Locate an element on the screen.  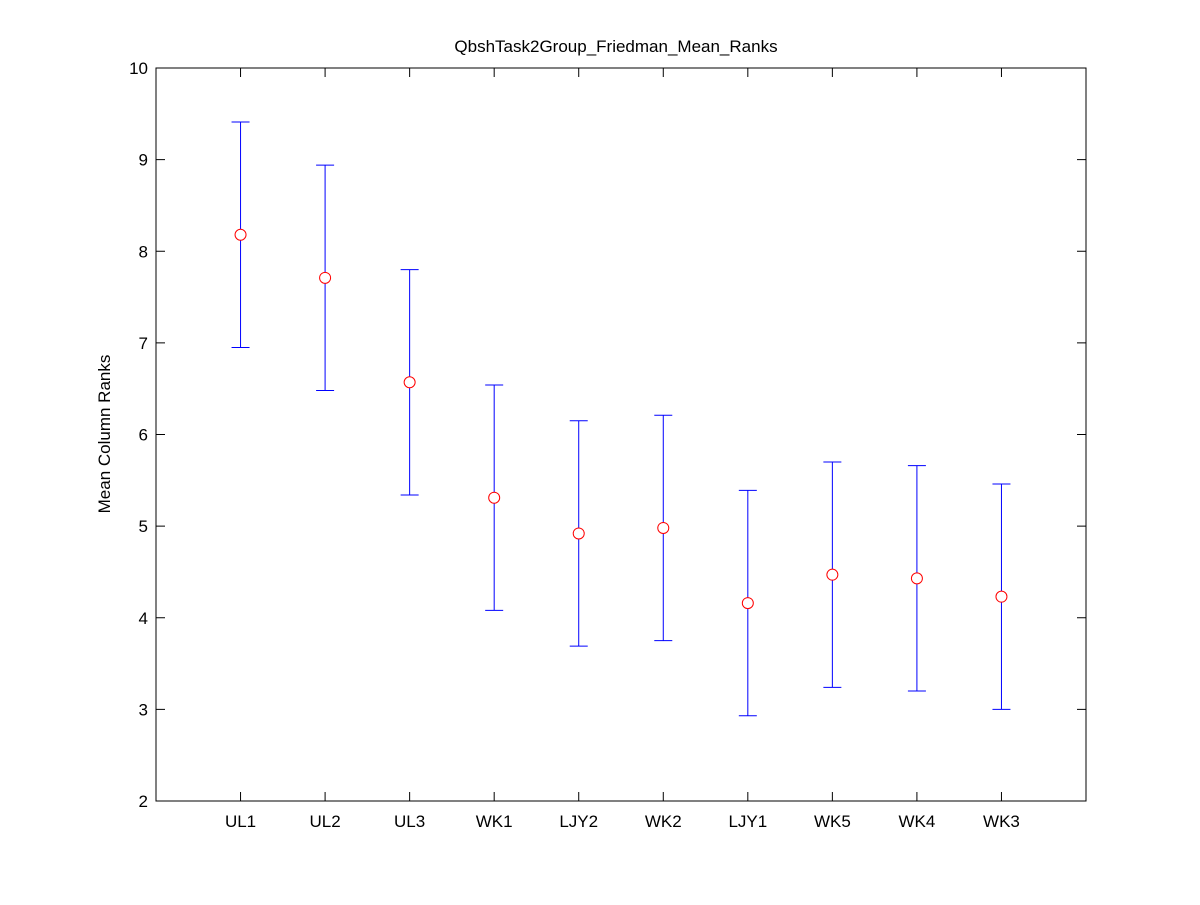
x-tick-label: WK5 is located at coordinates (832, 821).